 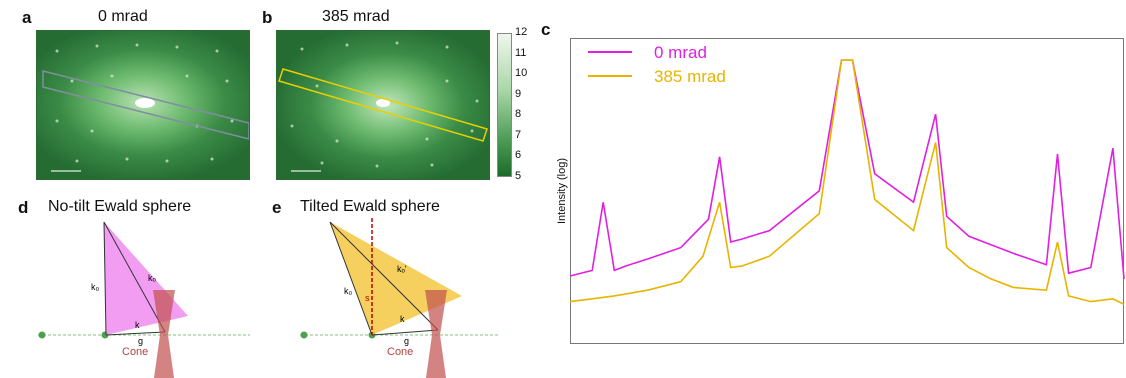 I want to click on bragg-spots-b, so click(x=384, y=104).